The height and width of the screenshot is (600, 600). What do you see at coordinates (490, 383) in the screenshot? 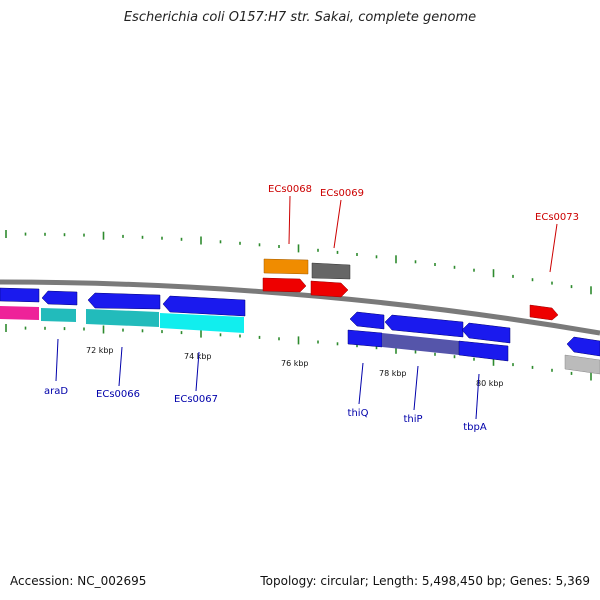
I see `scale-label-80kbp: 80 kbp` at bounding box center [490, 383].